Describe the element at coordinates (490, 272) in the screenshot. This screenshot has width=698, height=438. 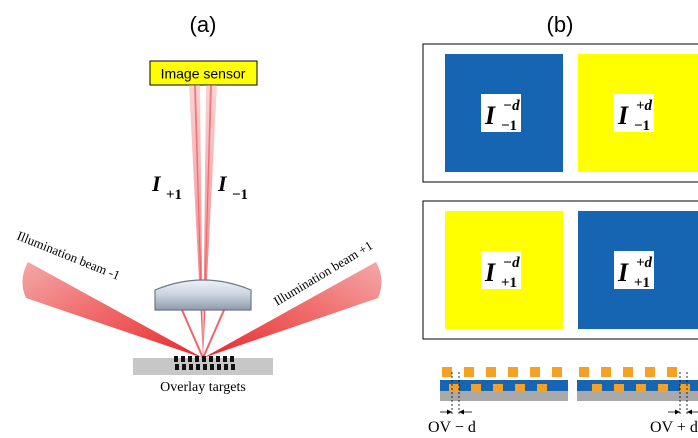
I see `label-row2-left-base: I` at that location.